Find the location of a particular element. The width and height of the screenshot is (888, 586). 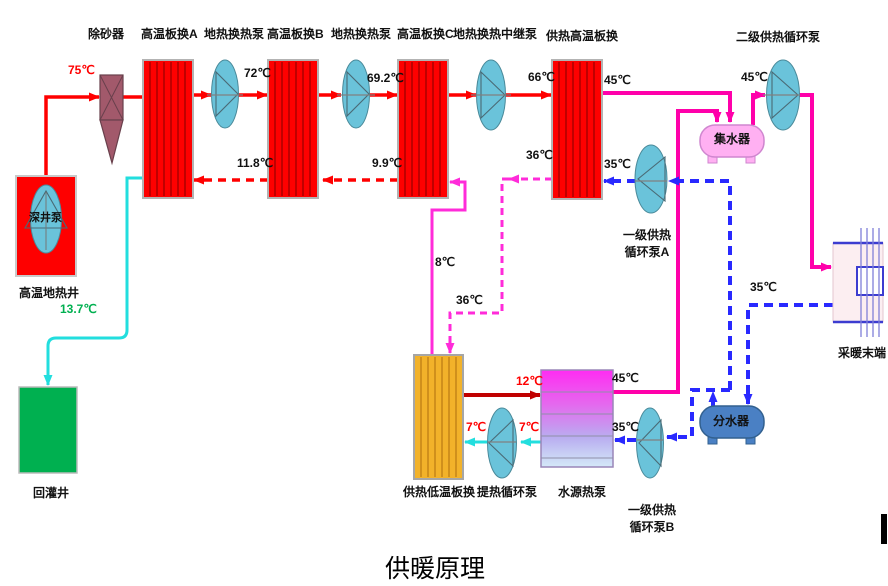

low-temp-magenta-pipes is located at coordinates (491, 264).